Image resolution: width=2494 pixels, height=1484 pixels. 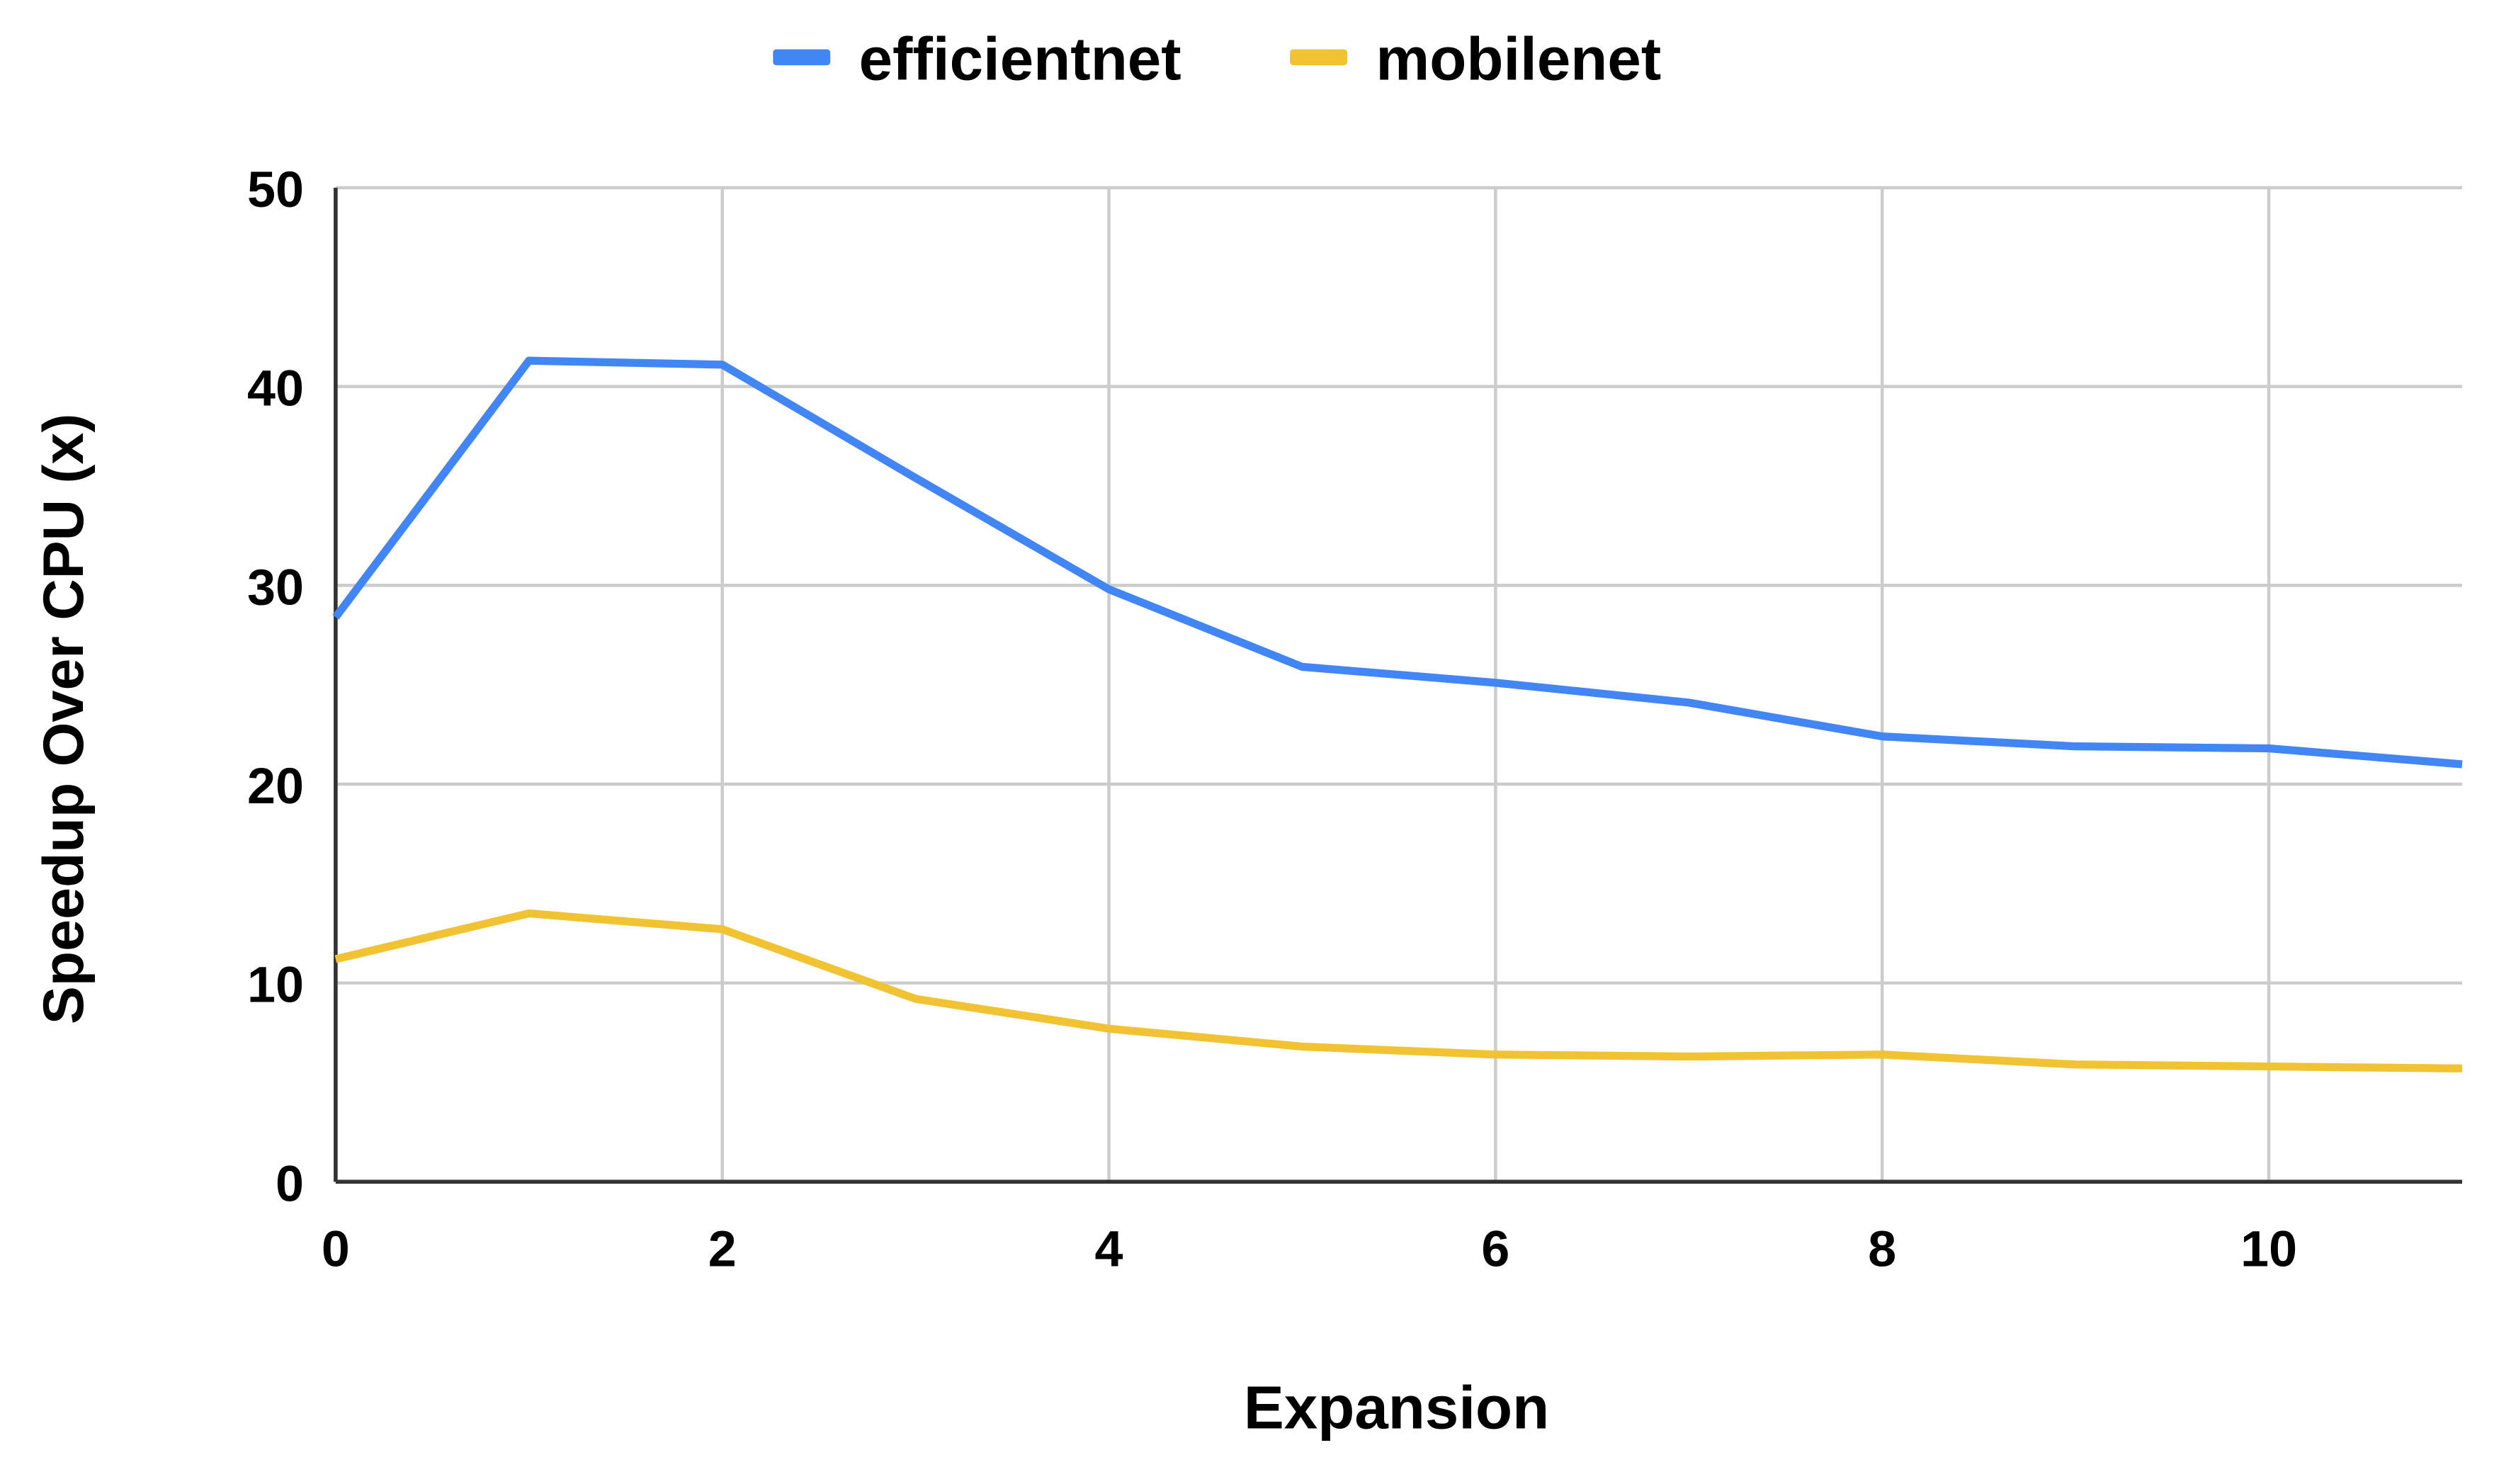 I want to click on x-tick-label: 6, so click(x=1495, y=1248).